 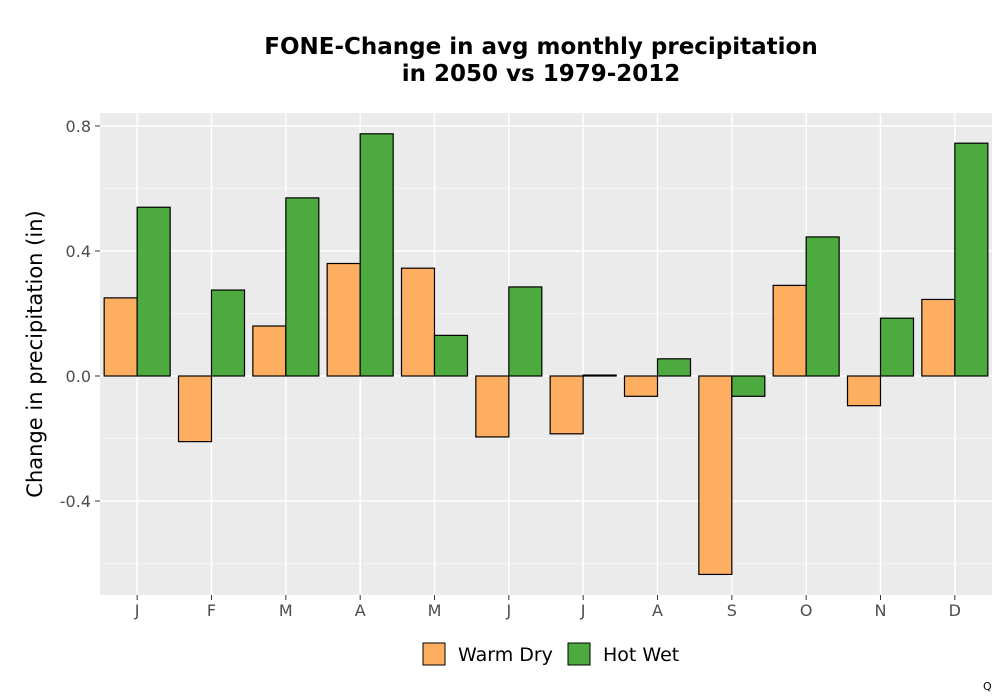 What do you see at coordinates (78, 126) in the screenshot?
I see `y-tick-label: 0.8` at bounding box center [78, 126].